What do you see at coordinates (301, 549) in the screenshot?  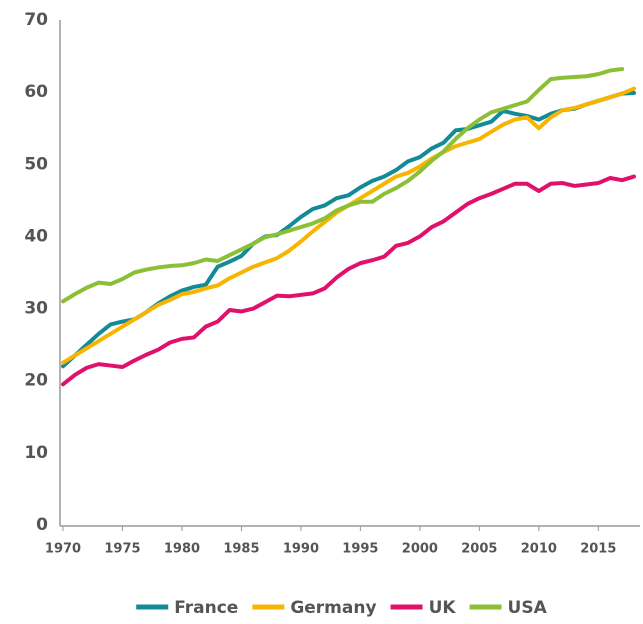 I see `x-tick-label: 1990` at bounding box center [301, 549].